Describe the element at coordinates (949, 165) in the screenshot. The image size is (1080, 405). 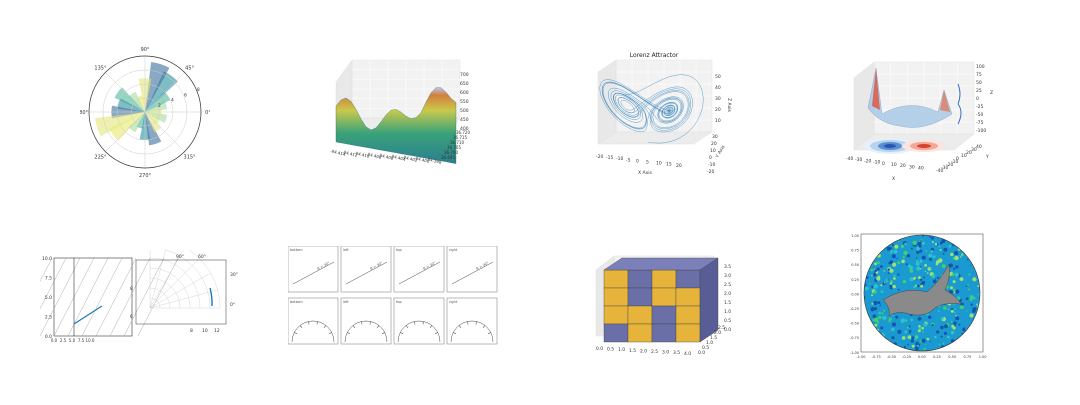
I see `y-tick-label: -20` at that location.